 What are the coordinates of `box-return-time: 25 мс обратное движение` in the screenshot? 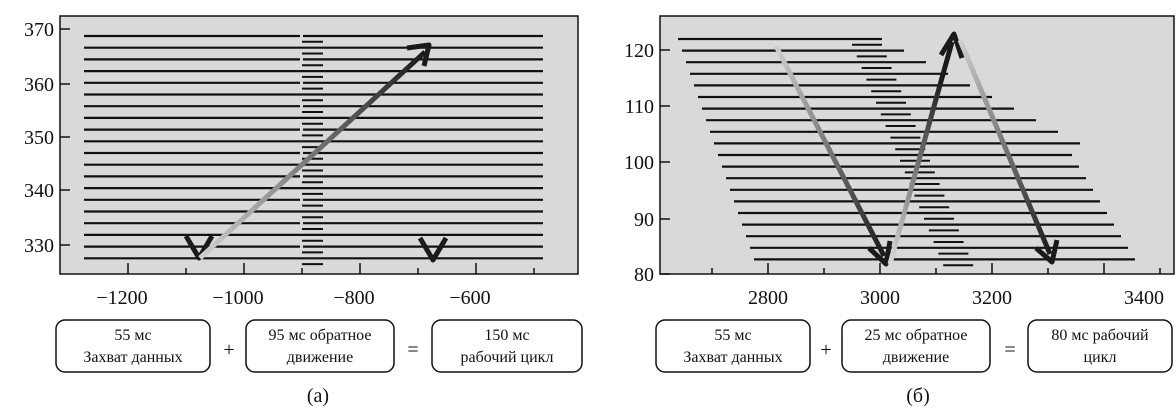 It's located at (916, 346).